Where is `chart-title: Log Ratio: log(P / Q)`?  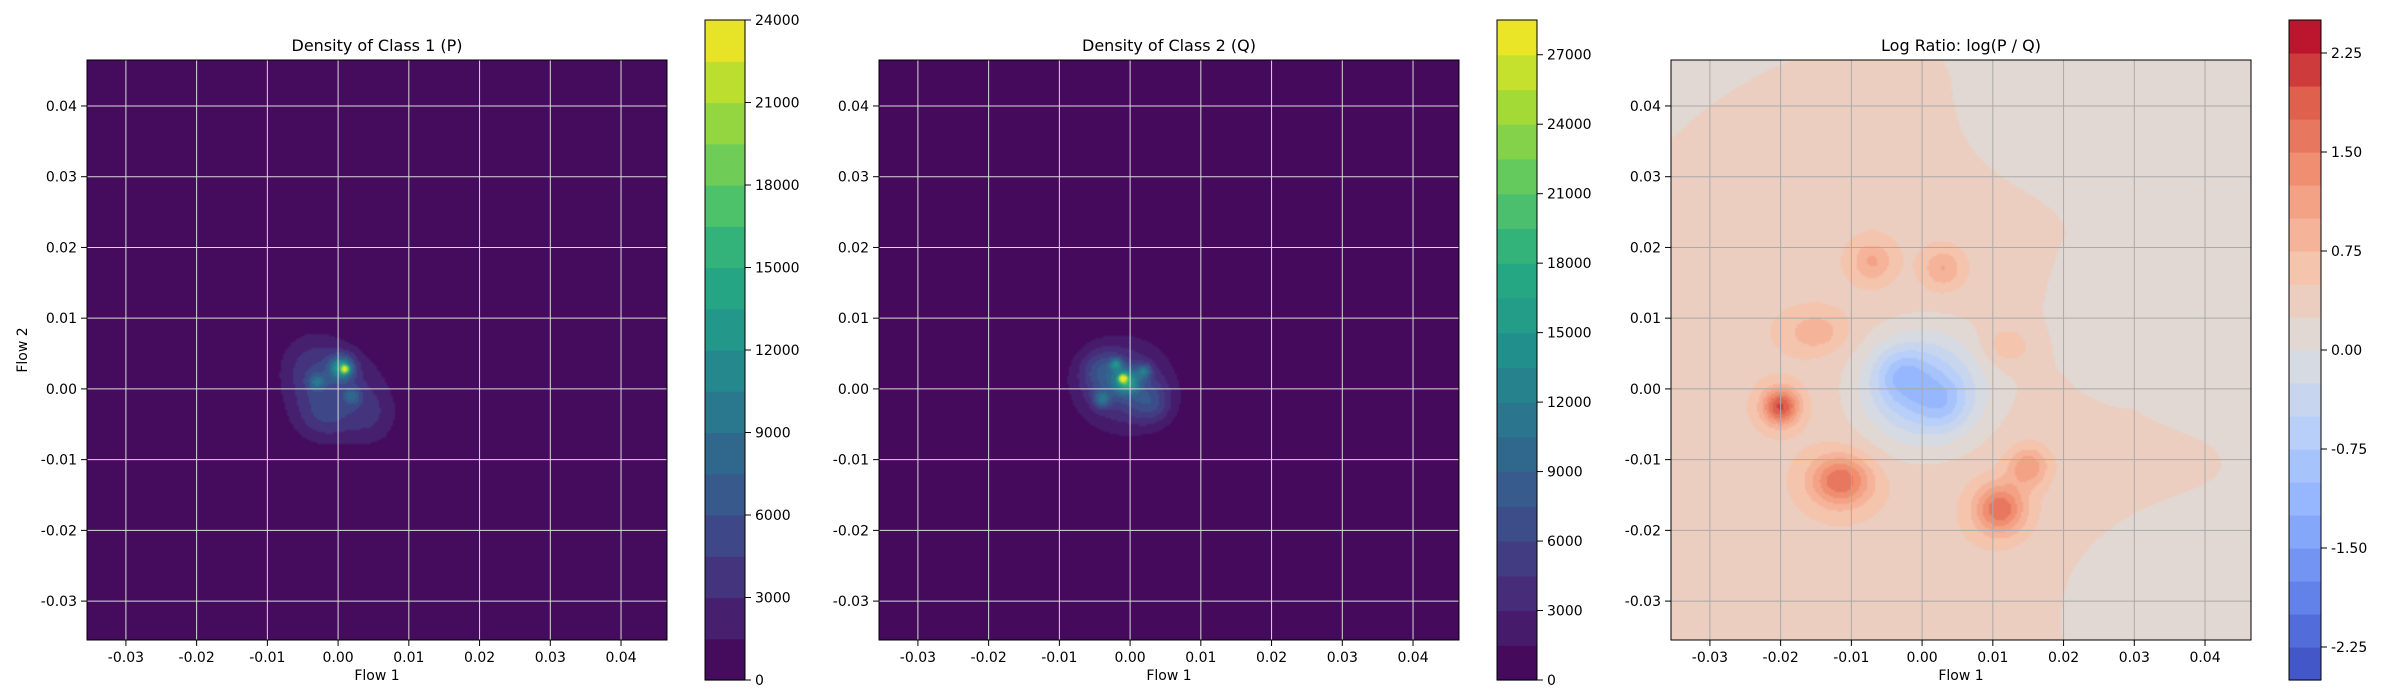
chart-title: Log Ratio: log(P / Q) is located at coordinates (1961, 45).